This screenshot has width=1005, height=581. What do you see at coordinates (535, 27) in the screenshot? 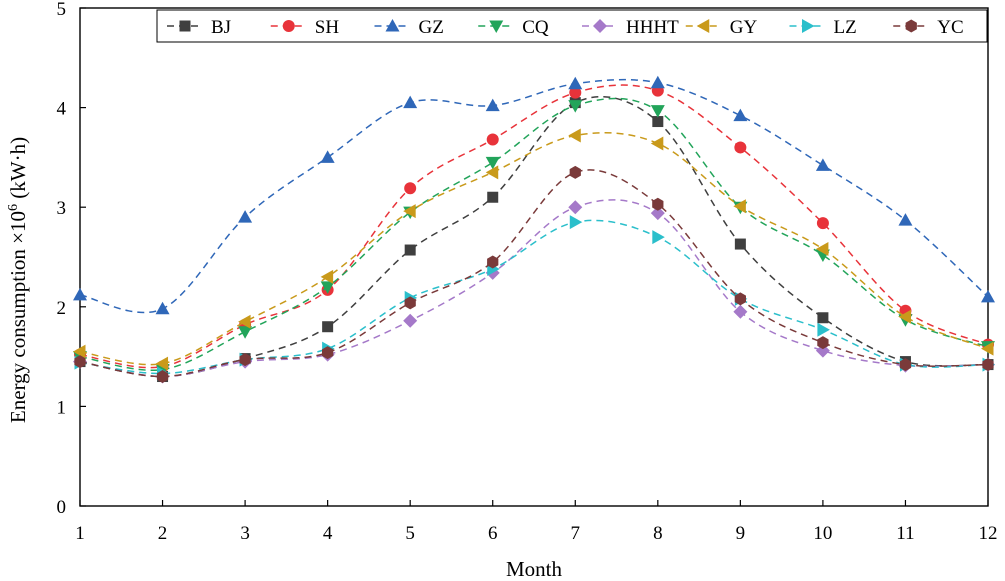
I see `legend-label-cq: CQ` at bounding box center [535, 27].